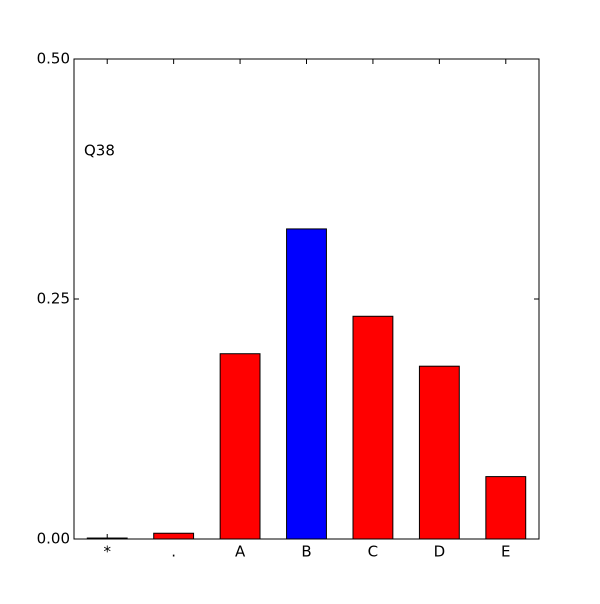 The height and width of the screenshot is (604, 600). What do you see at coordinates (373, 552) in the screenshot?
I see `x-tick-label: C` at bounding box center [373, 552].